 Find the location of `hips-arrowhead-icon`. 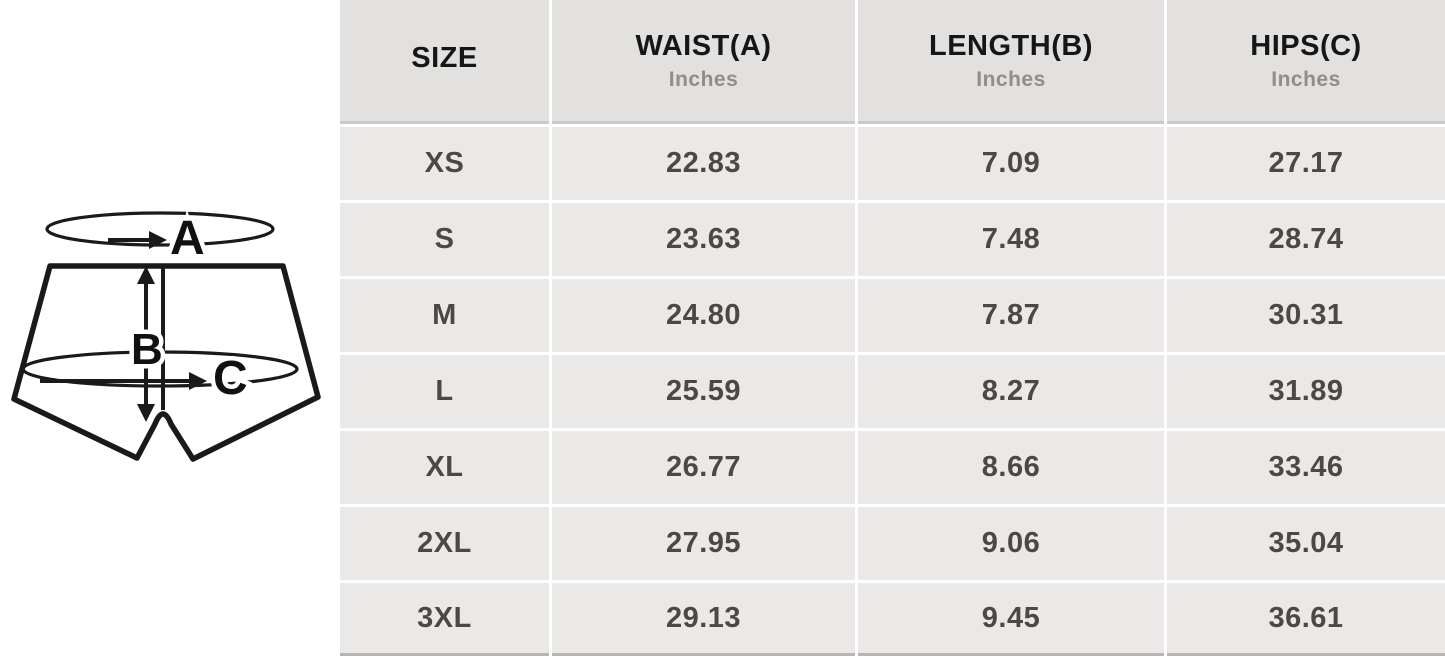

hips-arrowhead-icon is located at coordinates (198, 381).